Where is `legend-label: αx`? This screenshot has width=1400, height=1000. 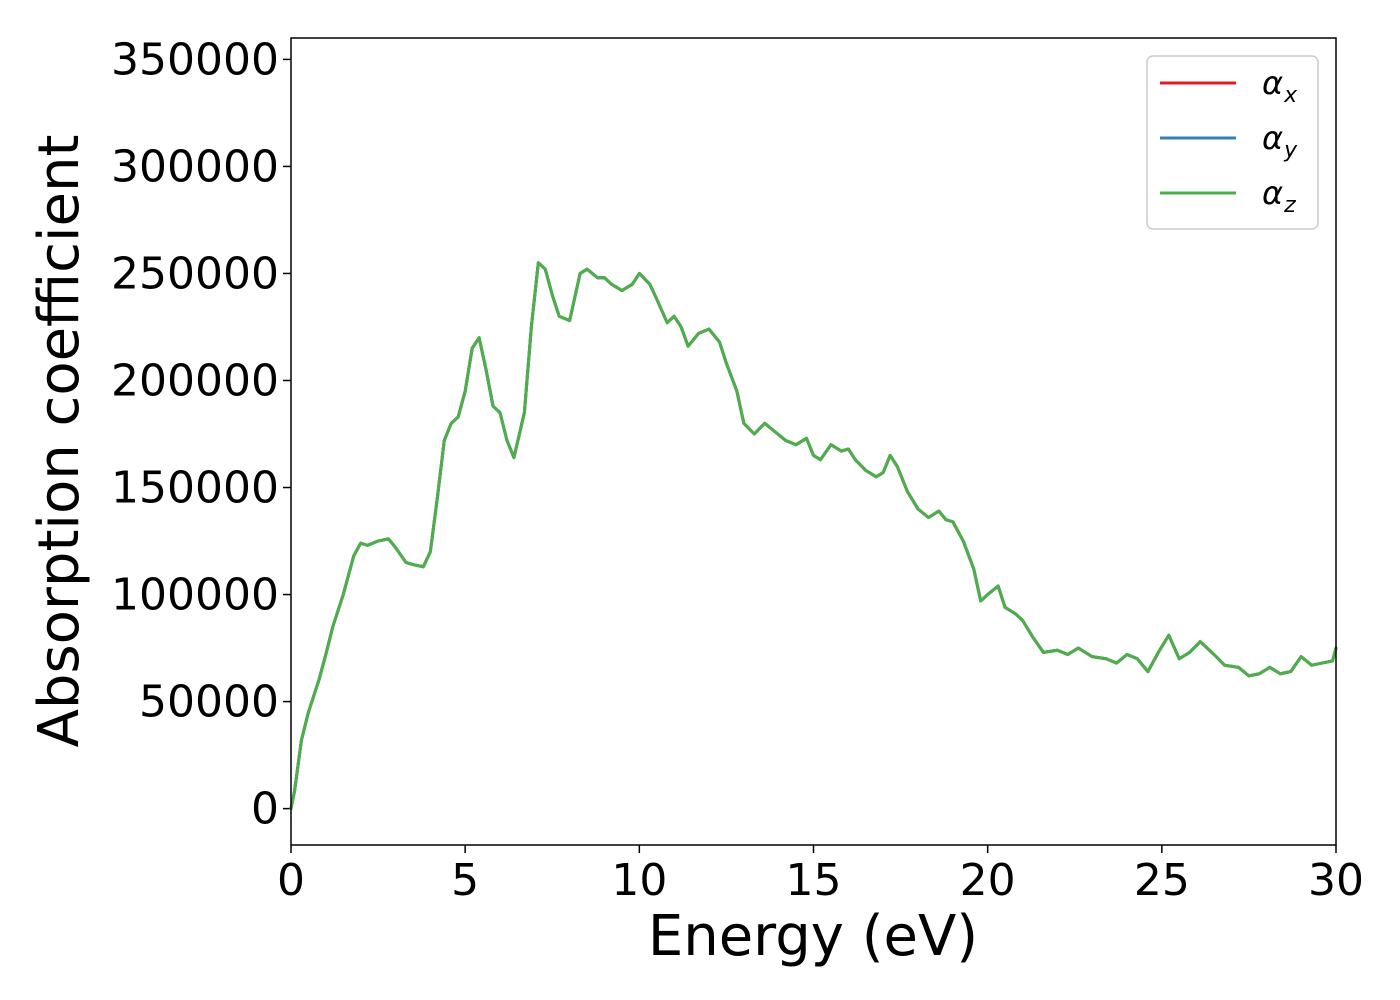 legend-label: αx is located at coordinates (1280, 86).